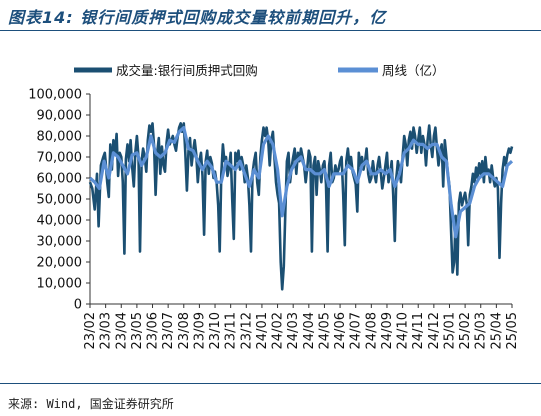  I want to click on x-tick-label: 25/03, so click(481, 330).